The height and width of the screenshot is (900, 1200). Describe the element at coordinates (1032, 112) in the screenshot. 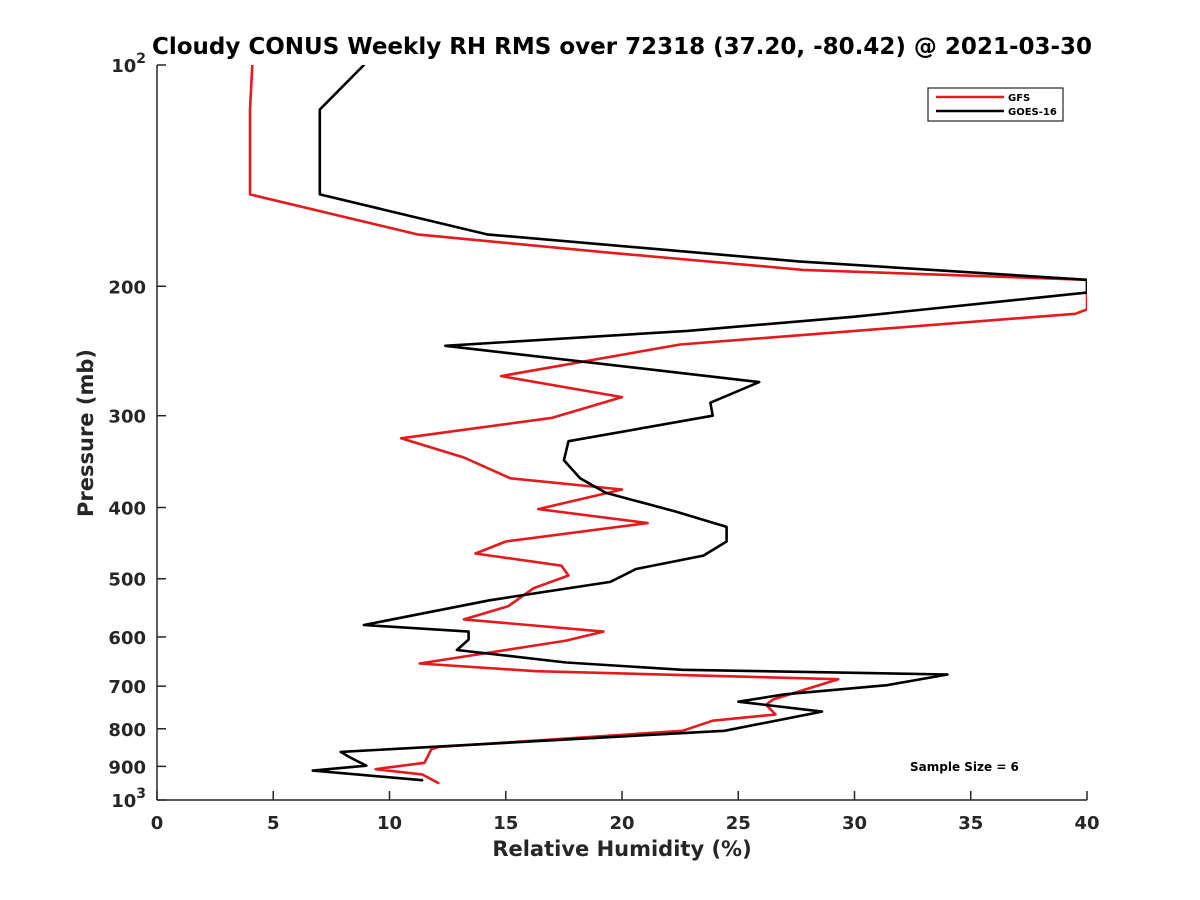

I see `legend-label-goes16: GOES-16` at that location.